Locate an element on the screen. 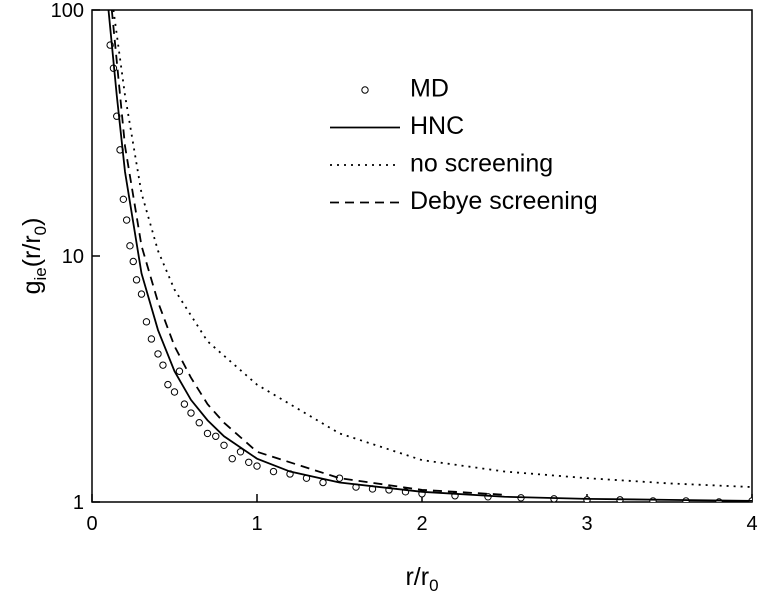  label-part: r/r is located at coordinates (417, 577).